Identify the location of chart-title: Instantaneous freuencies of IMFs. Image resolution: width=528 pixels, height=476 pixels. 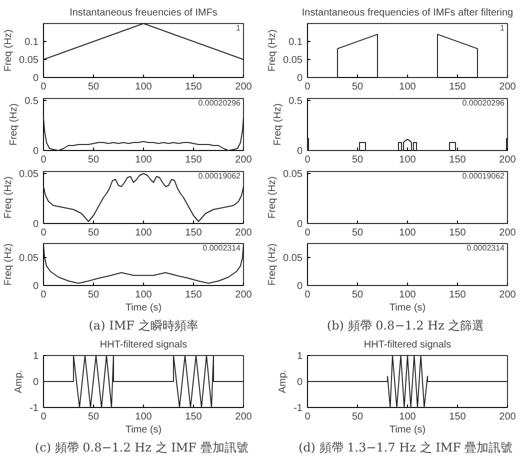
(144, 13).